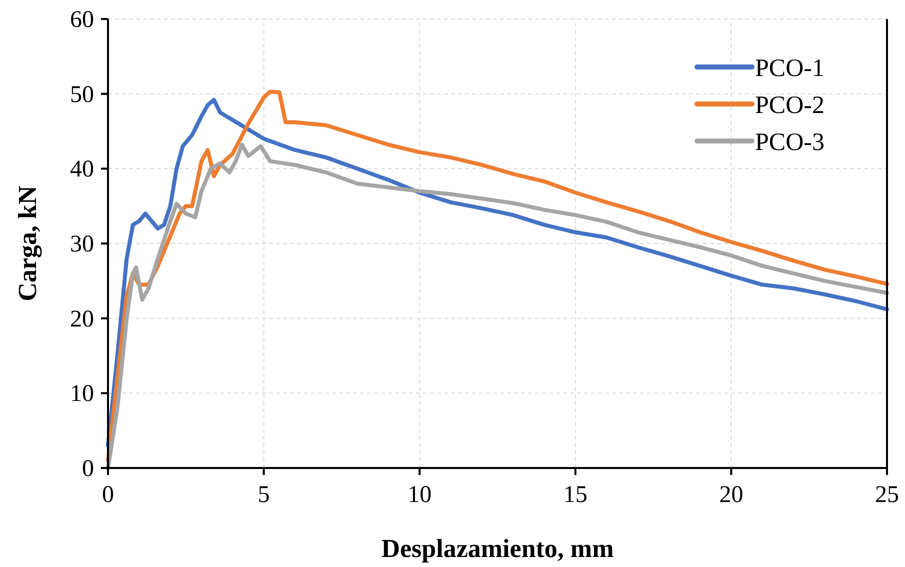 The width and height of the screenshot is (905, 567). I want to click on x-tick-label: 0, so click(108, 495).